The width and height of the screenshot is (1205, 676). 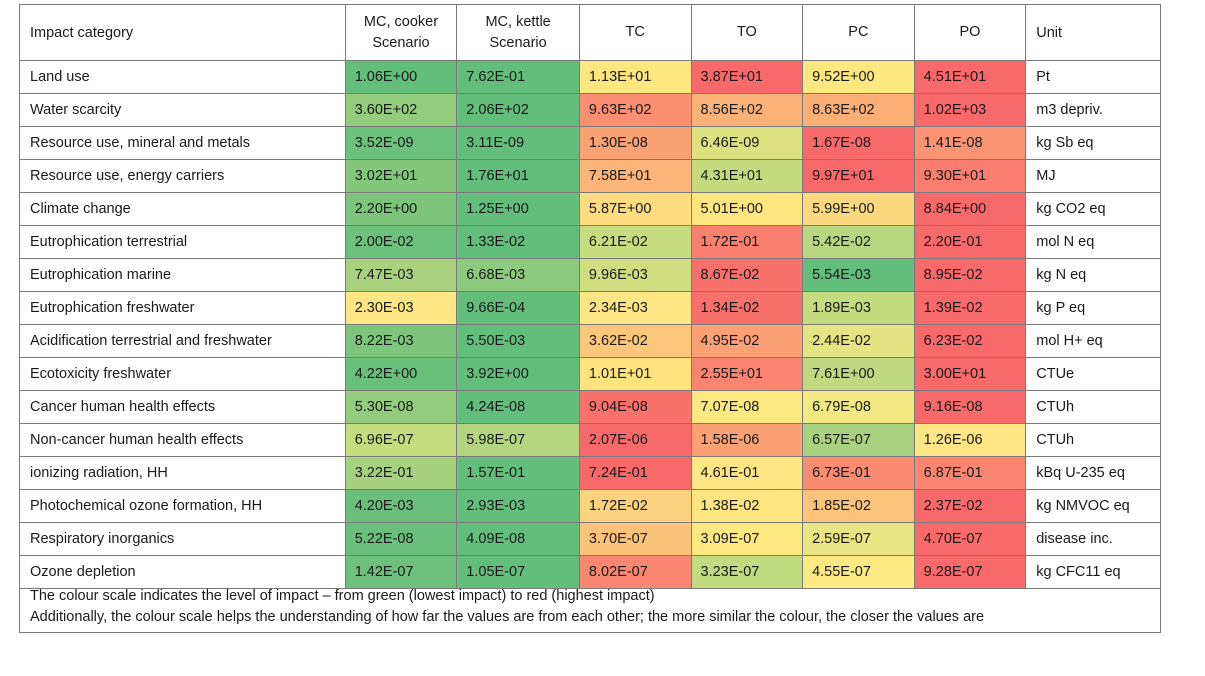 I want to click on value-cell: 9.04E-08, so click(x=635, y=407).